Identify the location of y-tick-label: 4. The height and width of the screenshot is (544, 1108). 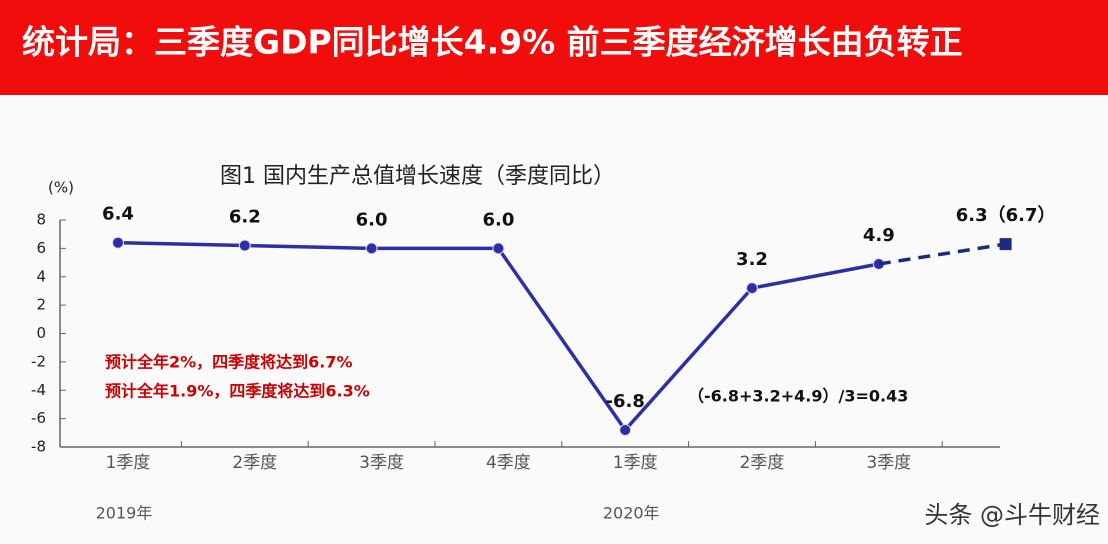
(41, 276).